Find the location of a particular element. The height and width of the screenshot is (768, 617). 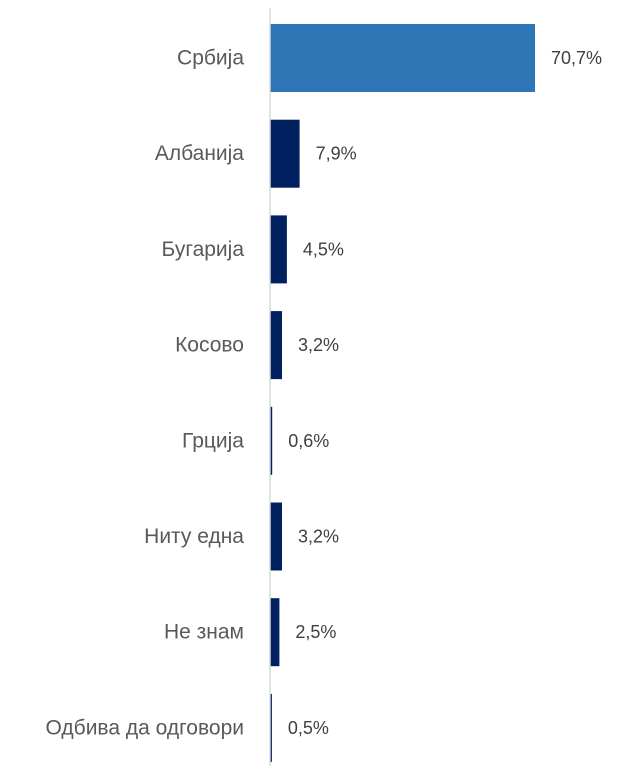

category-label: Грција is located at coordinates (213, 440).